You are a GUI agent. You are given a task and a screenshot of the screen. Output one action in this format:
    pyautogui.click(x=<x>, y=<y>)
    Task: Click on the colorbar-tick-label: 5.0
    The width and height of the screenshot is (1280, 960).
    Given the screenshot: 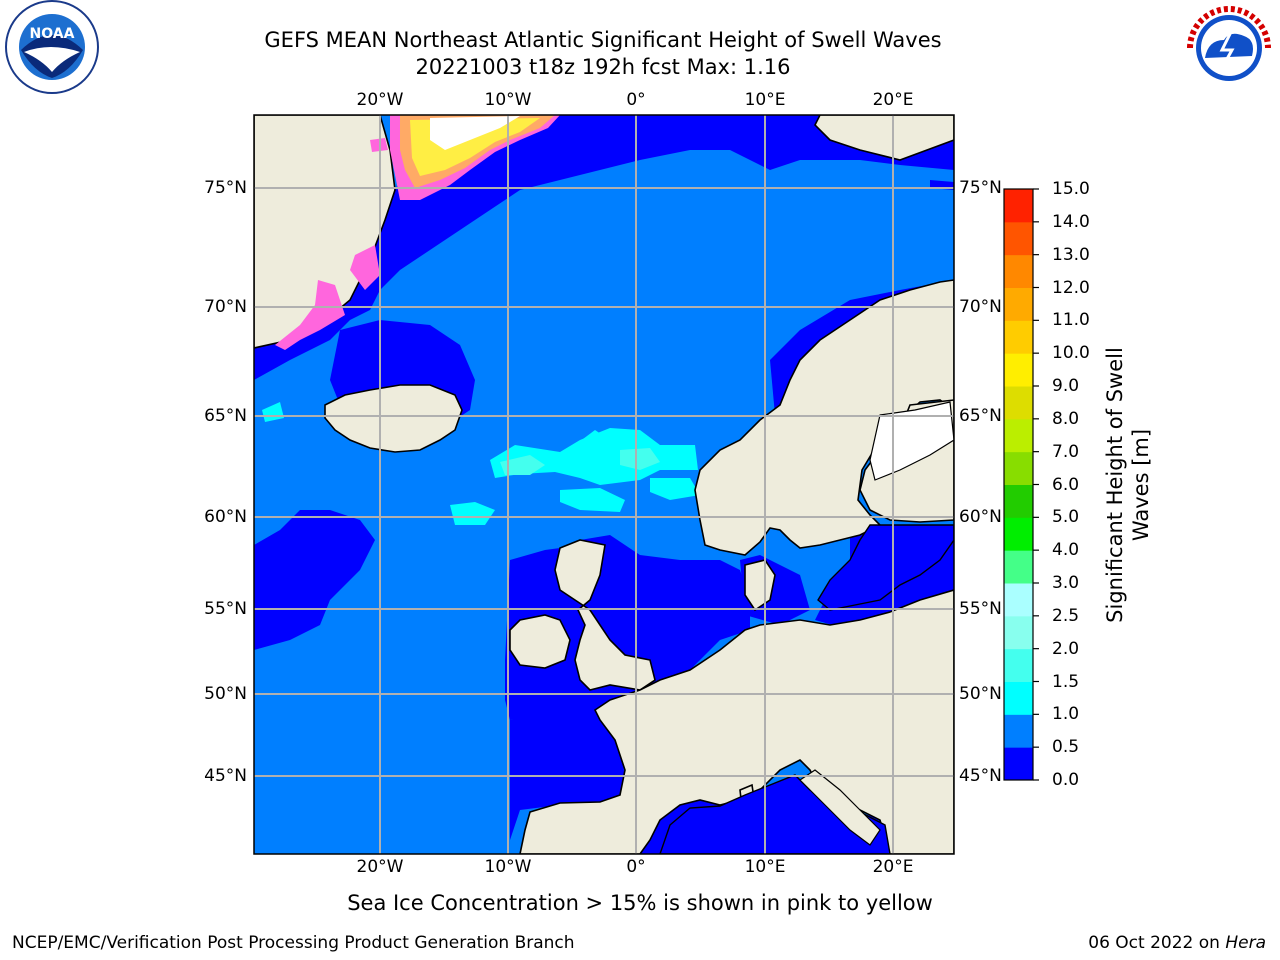 What is the action you would take?
    pyautogui.click(x=1066, y=517)
    